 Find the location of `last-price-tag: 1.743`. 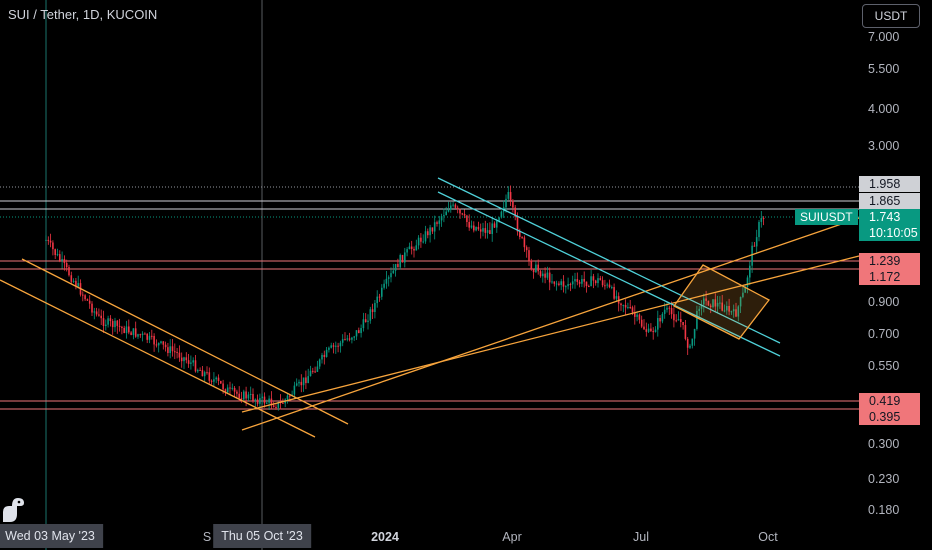

last-price-tag: 1.743 is located at coordinates (889, 217).